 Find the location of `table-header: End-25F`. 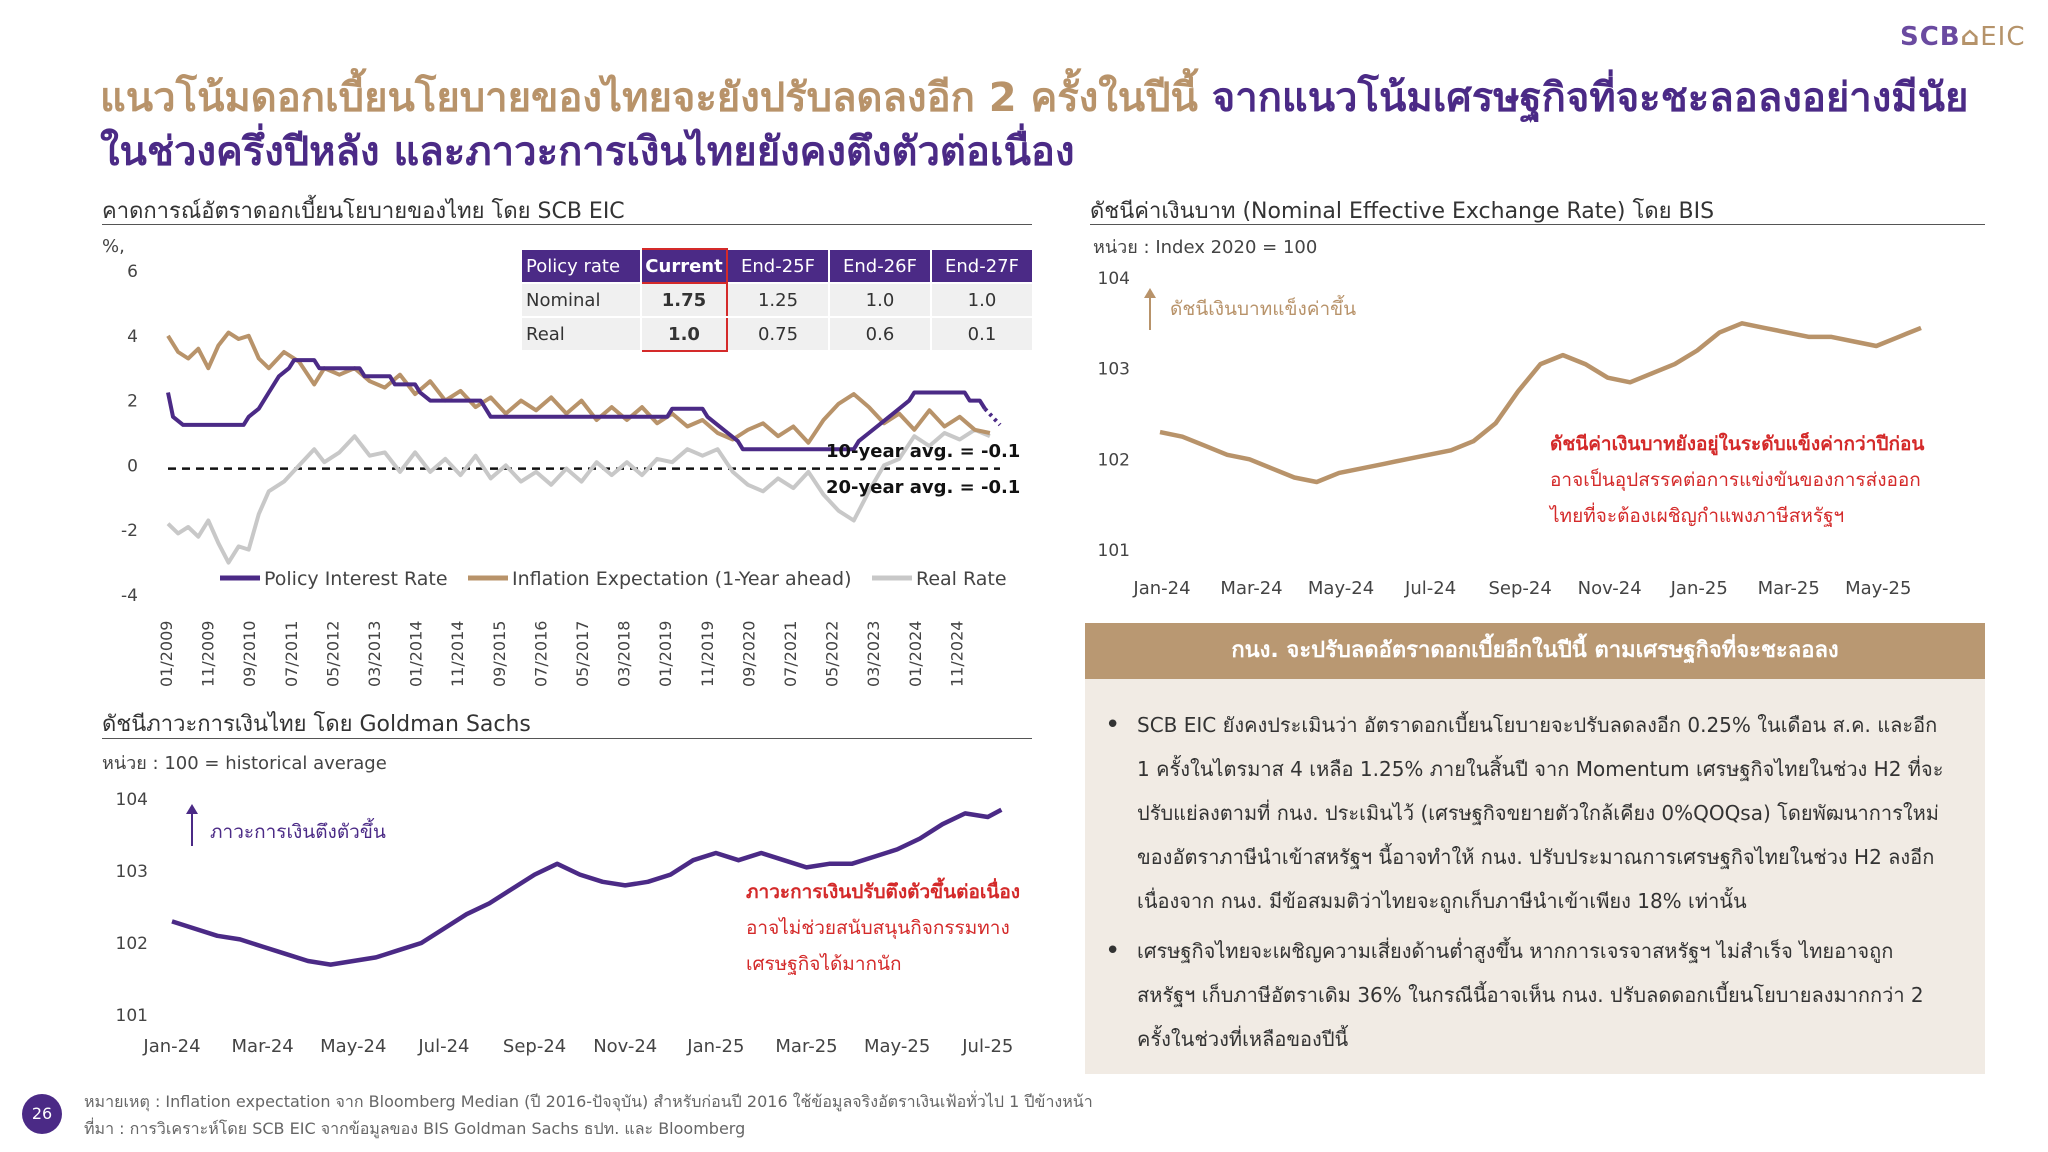

table-header: End-25F is located at coordinates (778, 266).